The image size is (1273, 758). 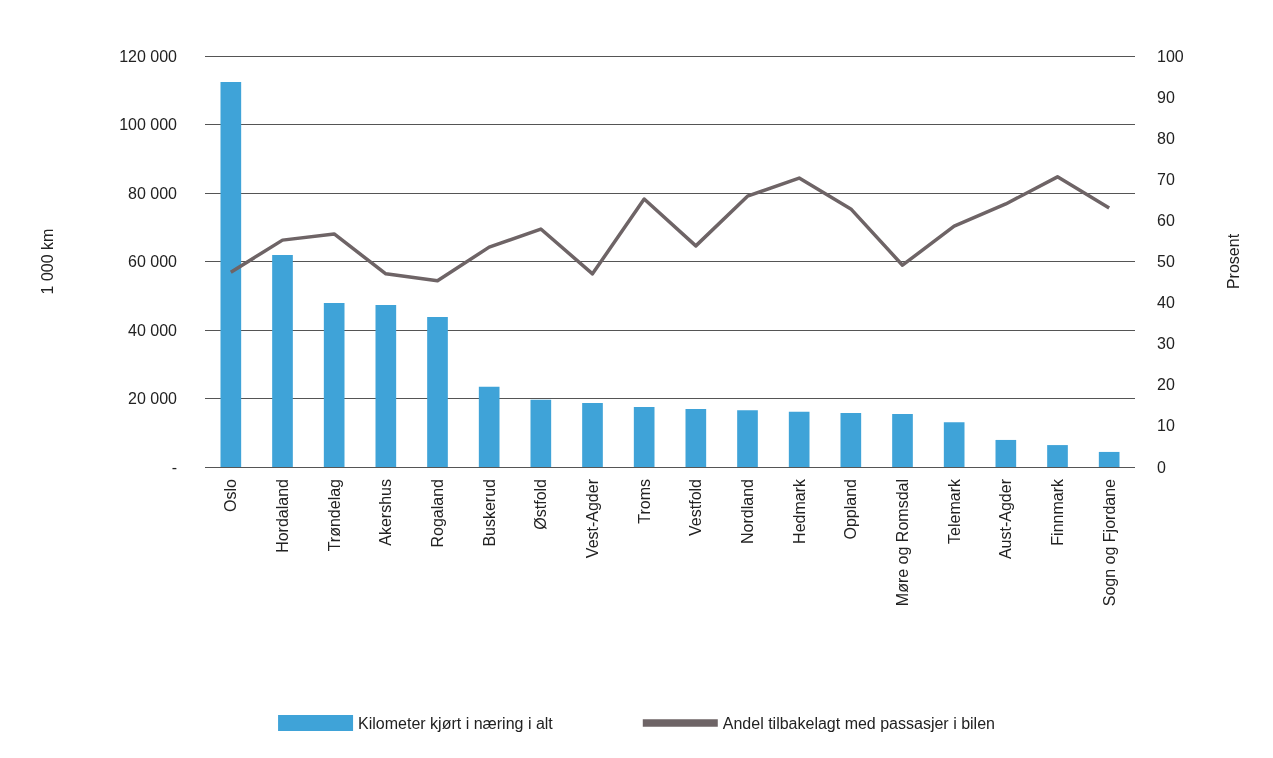 What do you see at coordinates (153, 330) in the screenshot?
I see `y-tick-label: 40 000` at bounding box center [153, 330].